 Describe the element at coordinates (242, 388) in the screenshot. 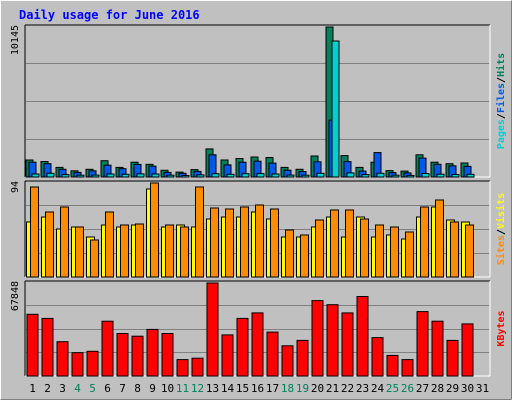

I see `x-tick-label-day-15: 15` at that location.